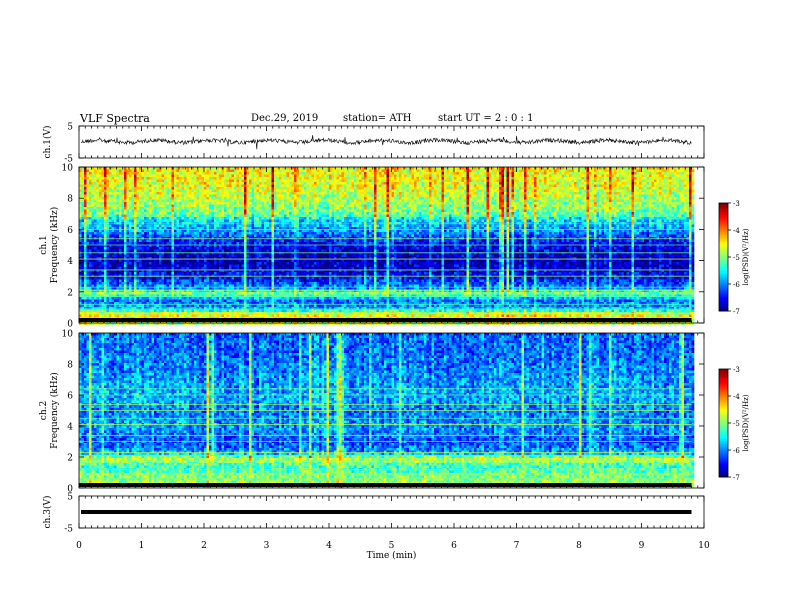  What do you see at coordinates (70, 200) in the screenshot?
I see `ch1-ytick: 8` at bounding box center [70, 200].